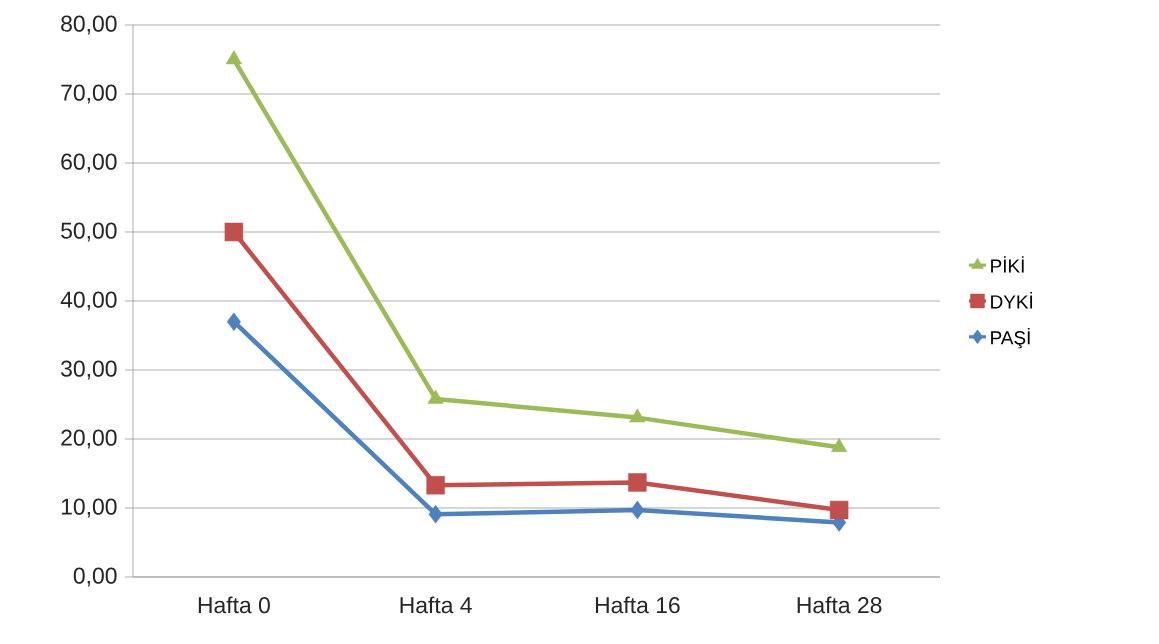 The width and height of the screenshot is (1159, 644). What do you see at coordinates (1010, 338) in the screenshot?
I see `legend-label: PAŞİ` at bounding box center [1010, 338].